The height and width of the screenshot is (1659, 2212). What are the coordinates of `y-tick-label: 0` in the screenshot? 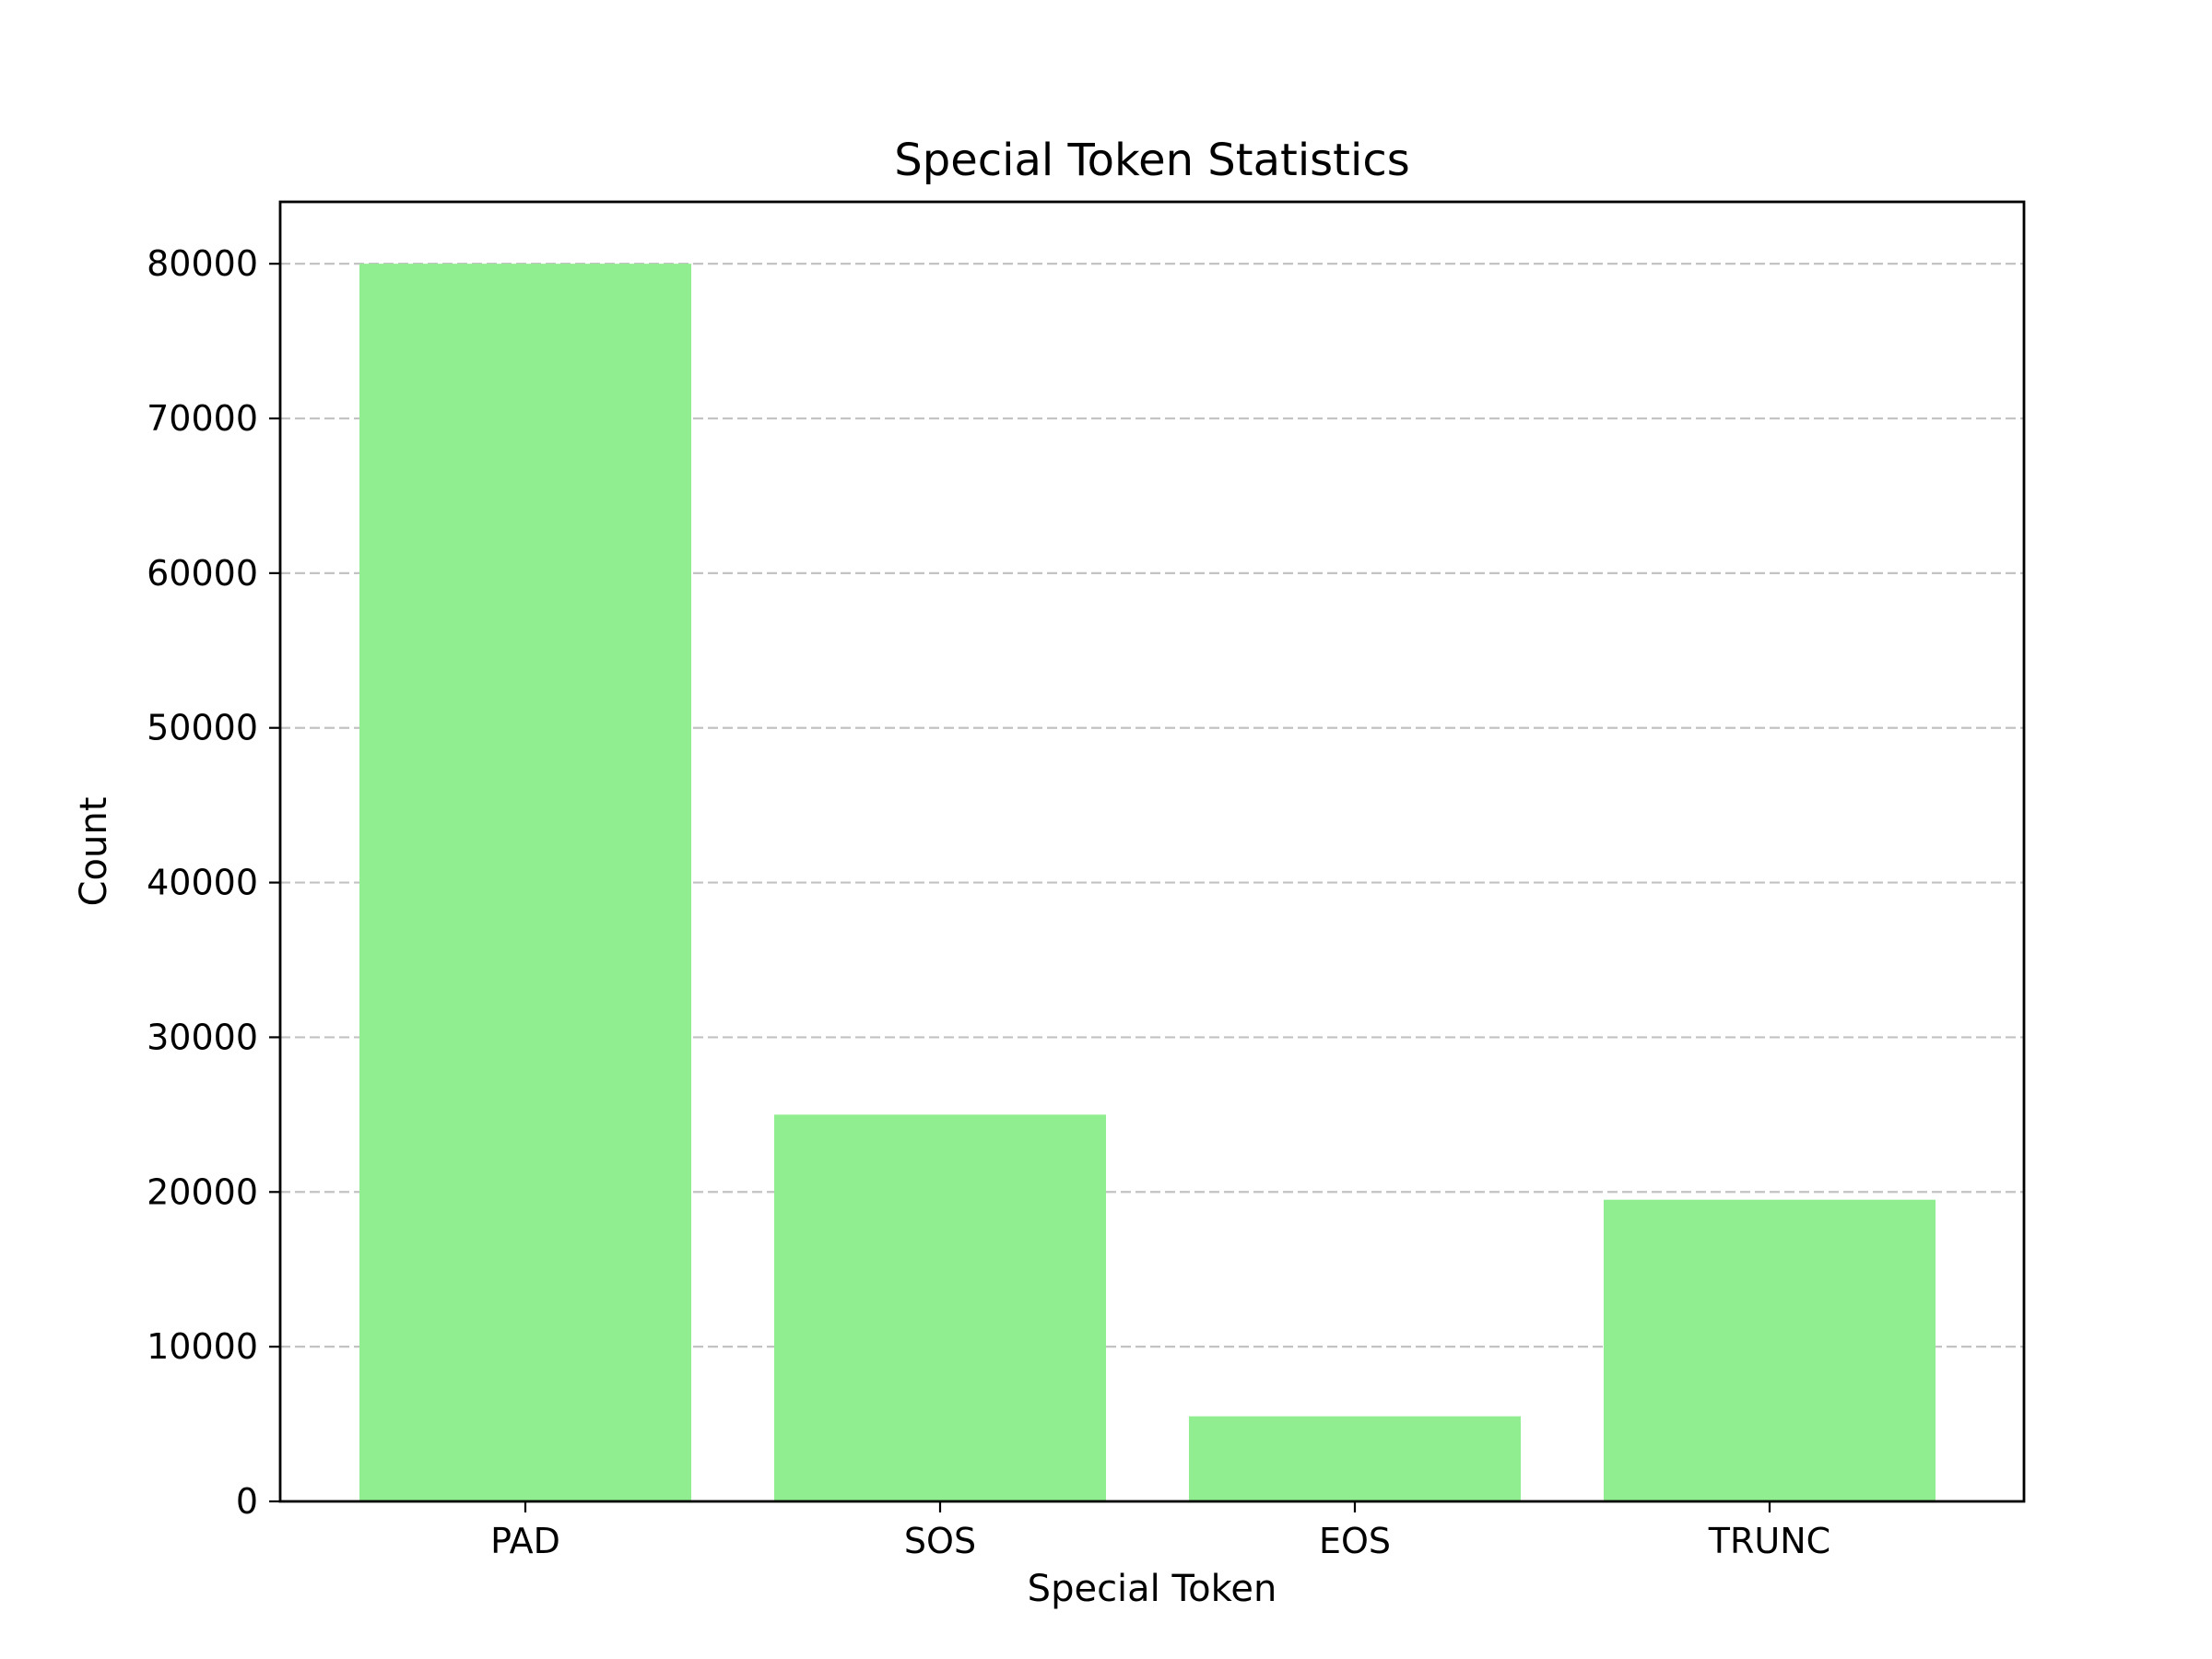 It's located at (247, 1501).